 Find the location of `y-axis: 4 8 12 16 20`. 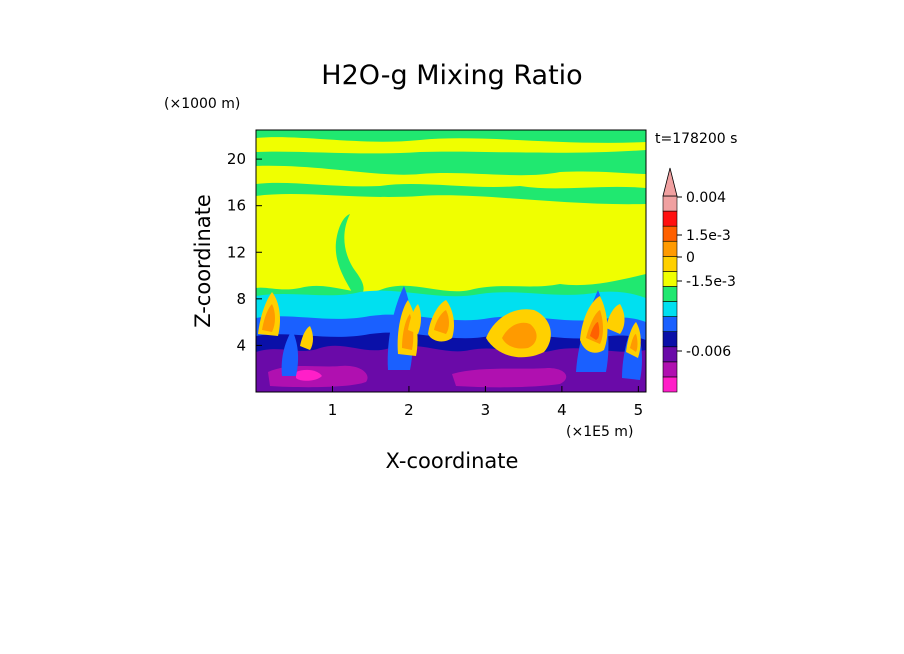

y-axis: 4 8 12 16 20 is located at coordinates (244, 252).